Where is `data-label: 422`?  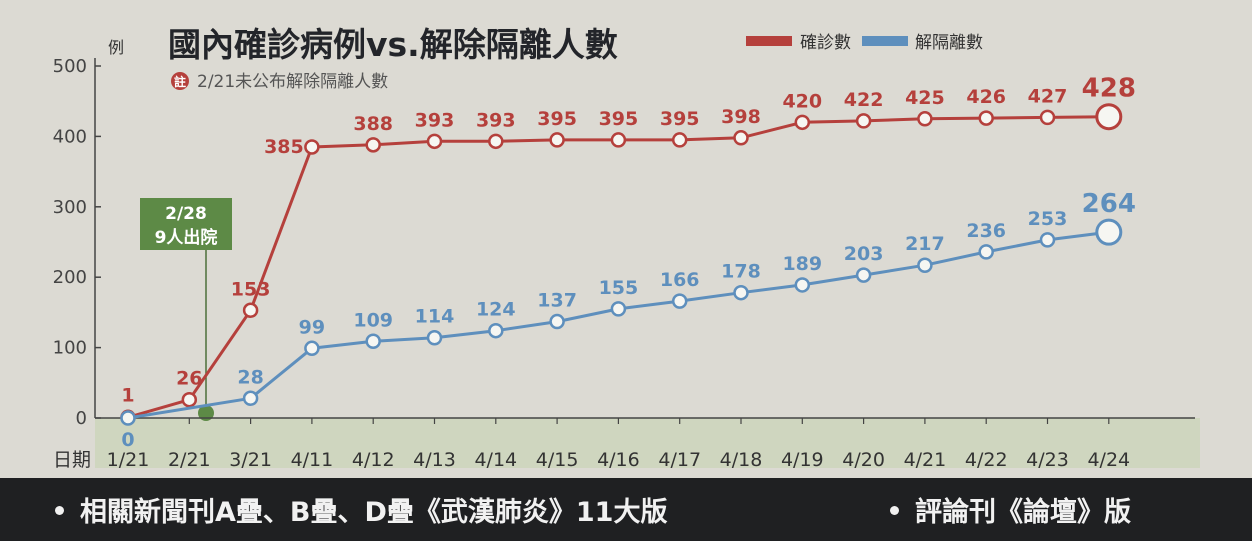
data-label: 422 is located at coordinates (864, 100).